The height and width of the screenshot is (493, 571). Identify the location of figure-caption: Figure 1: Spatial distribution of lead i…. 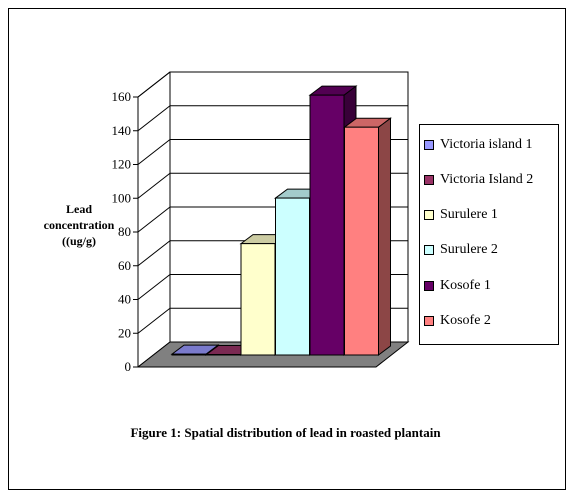
(285, 432).